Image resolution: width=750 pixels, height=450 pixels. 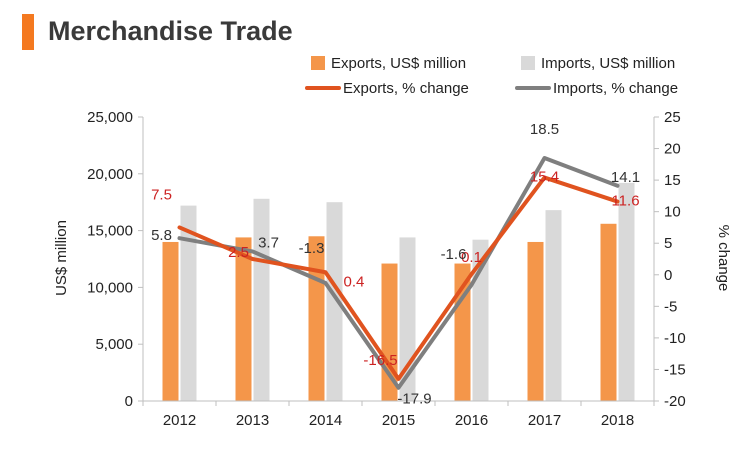 What do you see at coordinates (179, 420) in the screenshot?
I see `x-tick-label: 2012` at bounding box center [179, 420].